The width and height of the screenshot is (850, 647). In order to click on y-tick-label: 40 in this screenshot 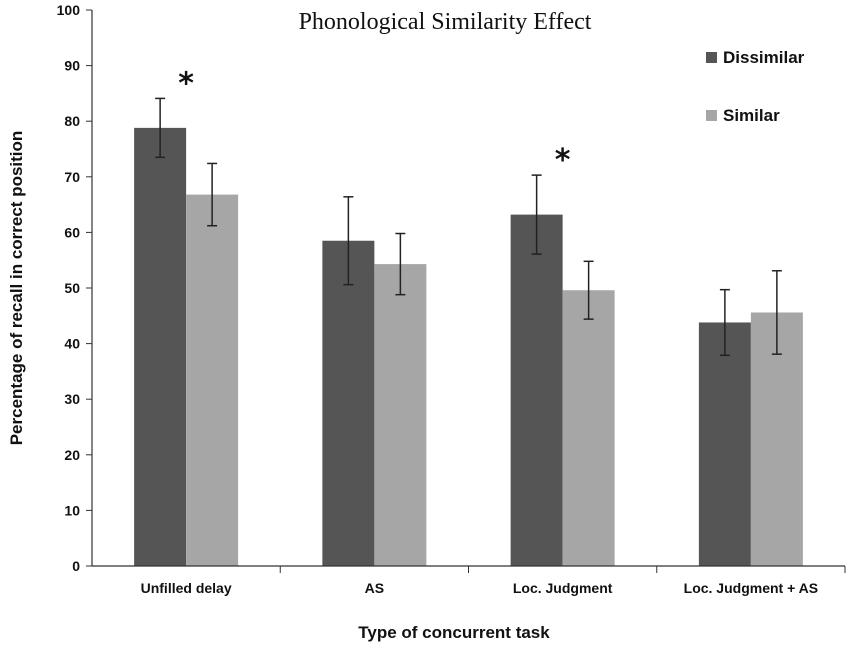, I will do `click(72, 344)`.